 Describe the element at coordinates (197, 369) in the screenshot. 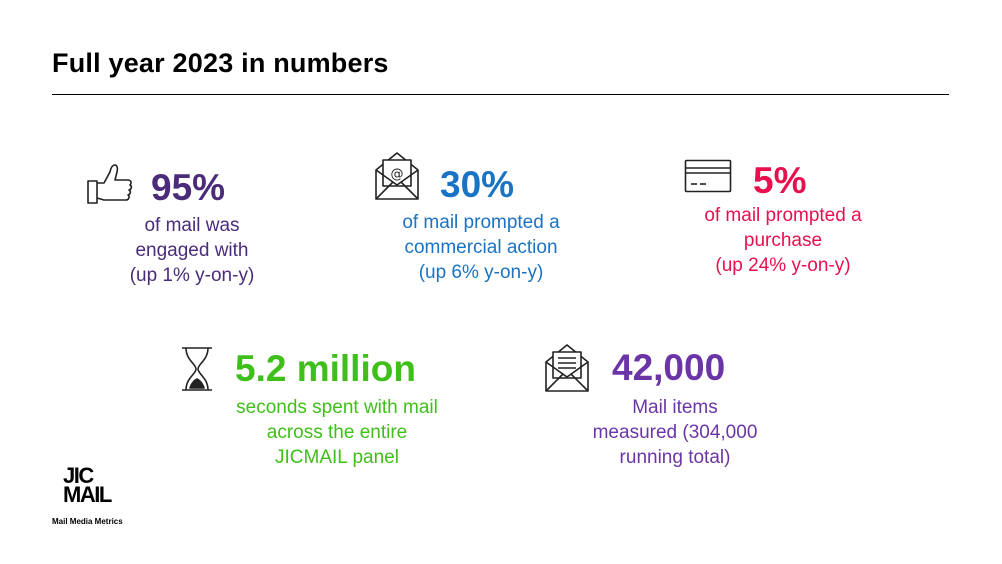

I see `hourglass-icon` at that location.